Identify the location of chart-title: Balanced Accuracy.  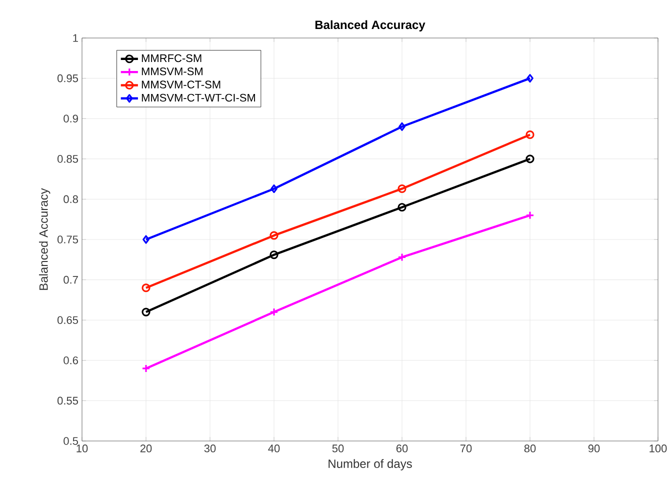
(370, 26).